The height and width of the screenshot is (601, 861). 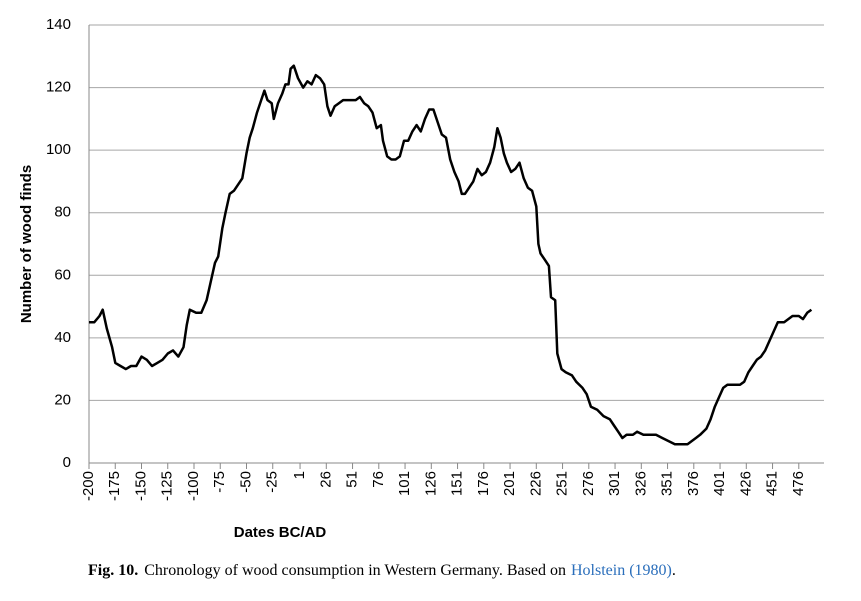 I want to click on x-tick-label: 201, so click(x=509, y=483).